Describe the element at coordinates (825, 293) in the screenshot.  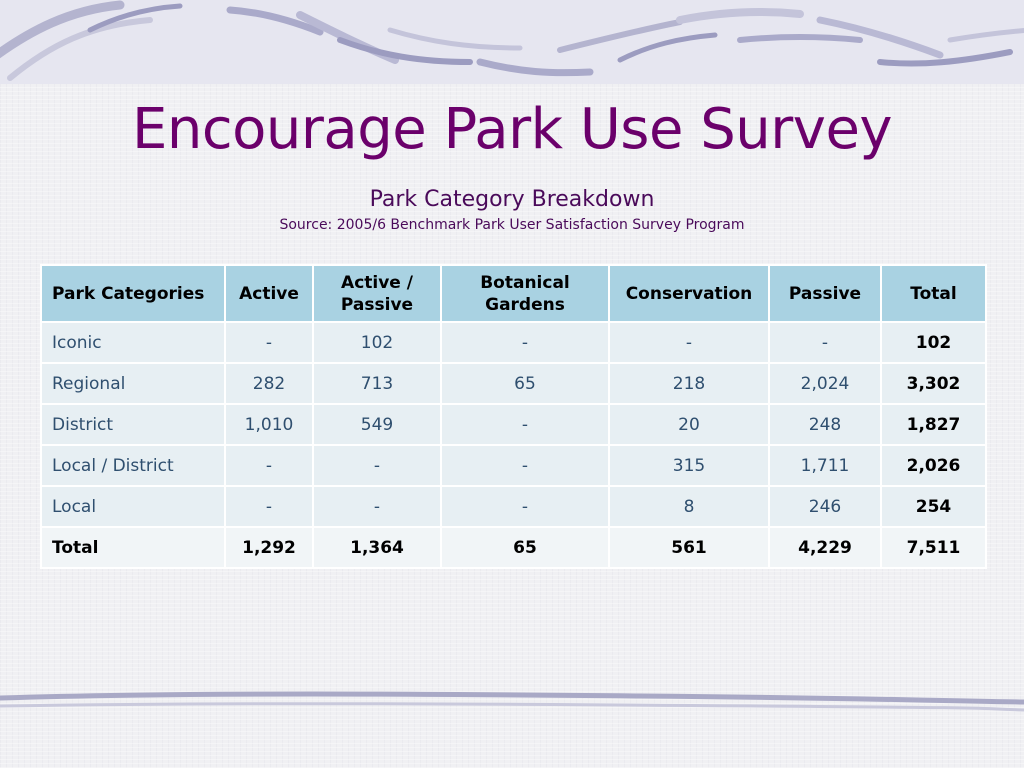
I see `header-passive: Passive` at that location.